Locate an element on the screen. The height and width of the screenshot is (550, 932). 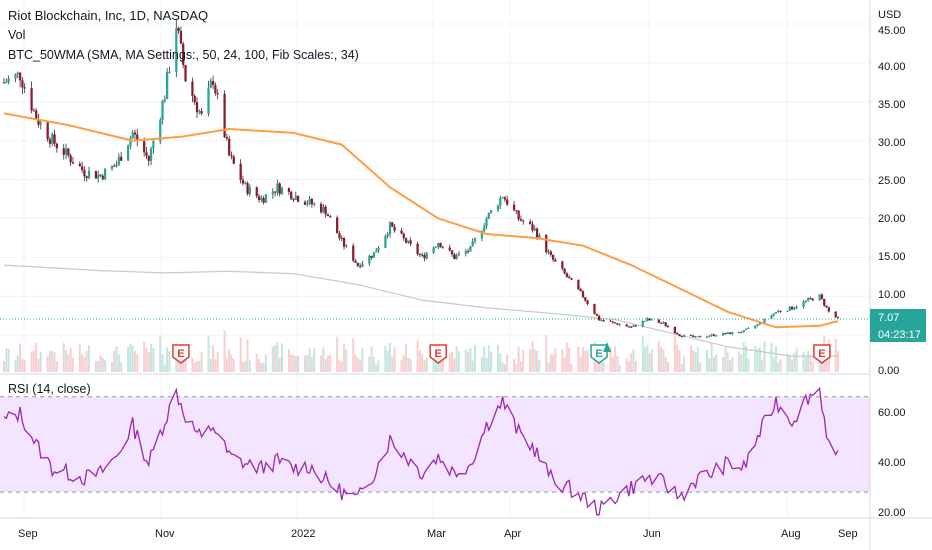
rsi-axis: 60.00 40.00 20.00 is located at coordinates (892, 463).